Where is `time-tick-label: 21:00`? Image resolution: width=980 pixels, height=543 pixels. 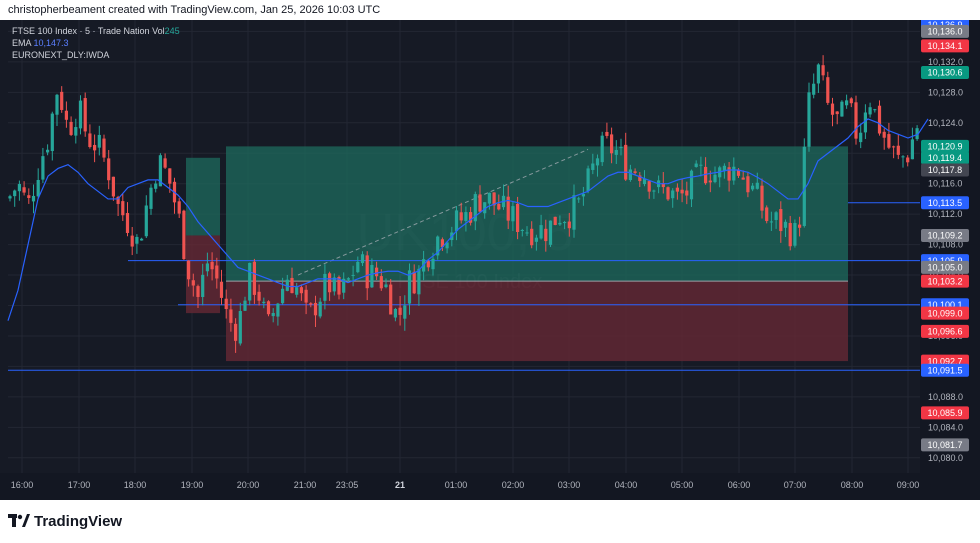
time-tick-label: 21:00 is located at coordinates (305, 485).